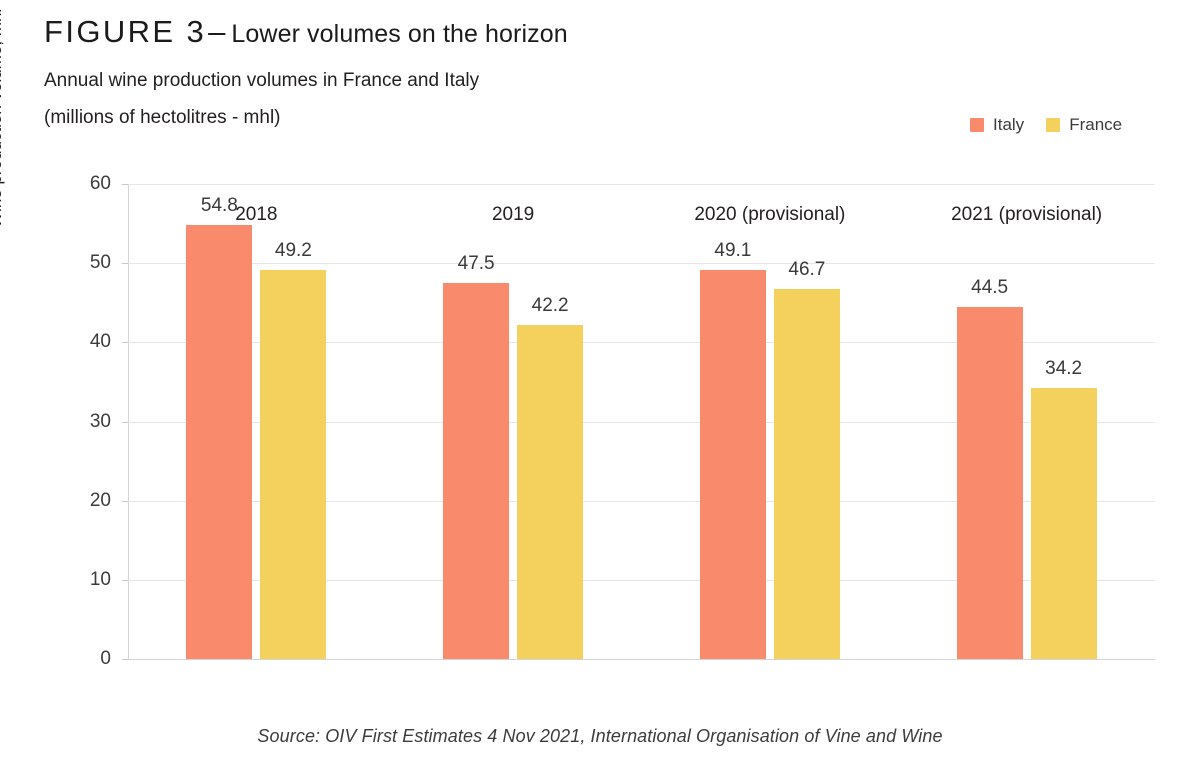 This screenshot has width=1200, height=759. Describe the element at coordinates (100, 579) in the screenshot. I see `y-tick-label: 10` at that location.